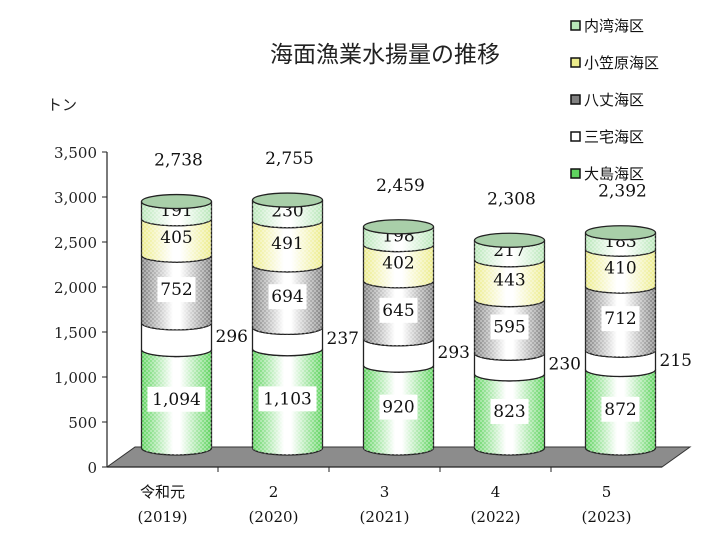 The image size is (703, 552). What do you see at coordinates (620, 269) in the screenshot?
I see `data-label: 410` at bounding box center [620, 269].